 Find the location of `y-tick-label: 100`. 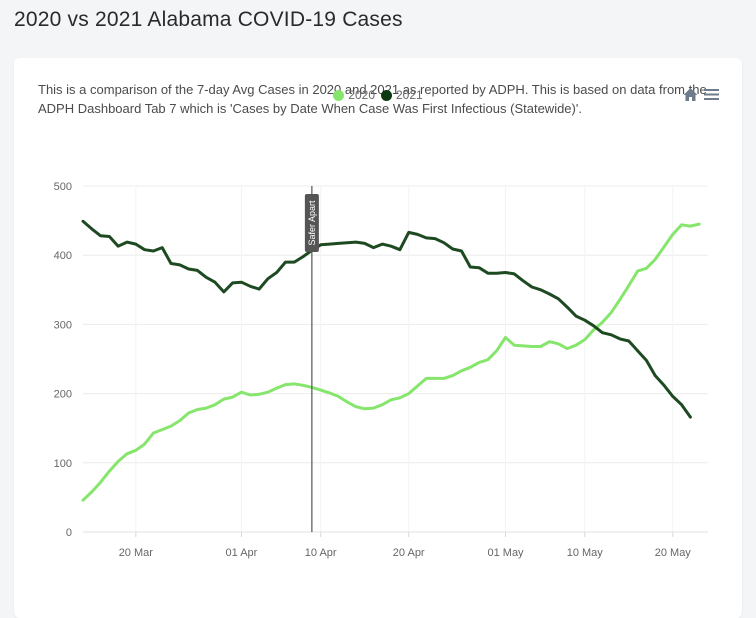

y-tick-label: 100 is located at coordinates (63, 464).